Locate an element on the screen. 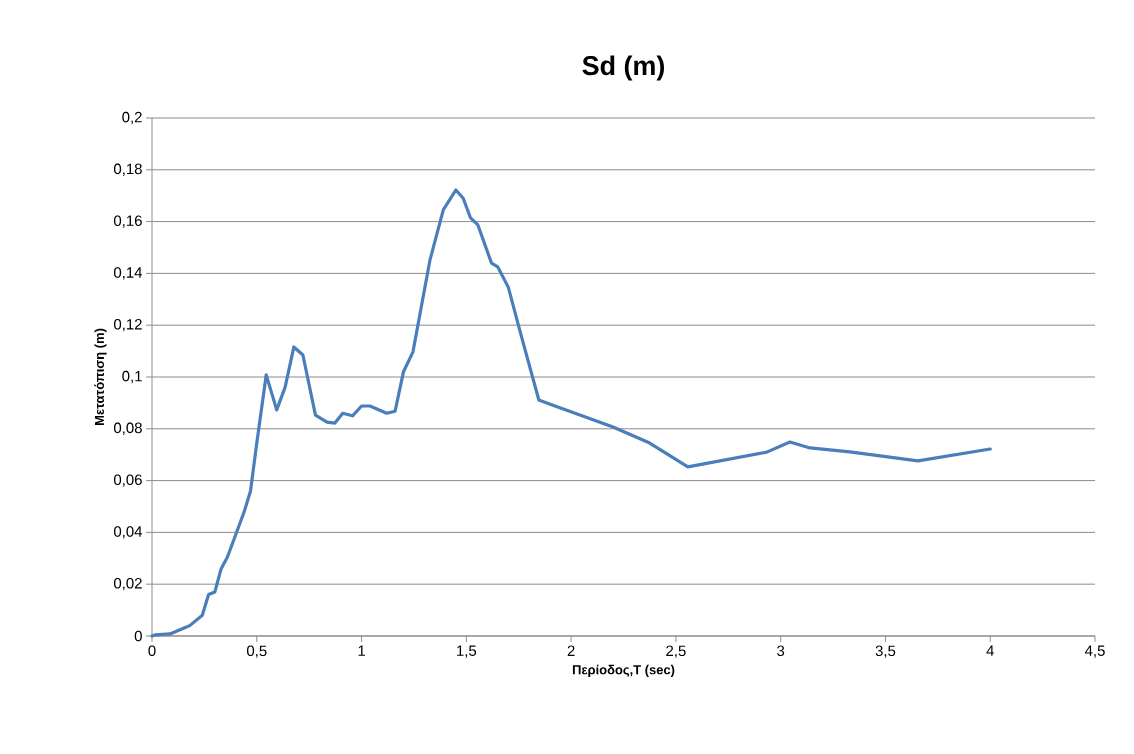  y-tick-label: 0,2 is located at coordinates (132, 118).